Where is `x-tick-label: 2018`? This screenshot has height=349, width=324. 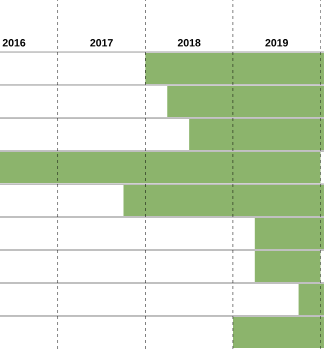
x-tick-label: 2018 is located at coordinates (189, 42).